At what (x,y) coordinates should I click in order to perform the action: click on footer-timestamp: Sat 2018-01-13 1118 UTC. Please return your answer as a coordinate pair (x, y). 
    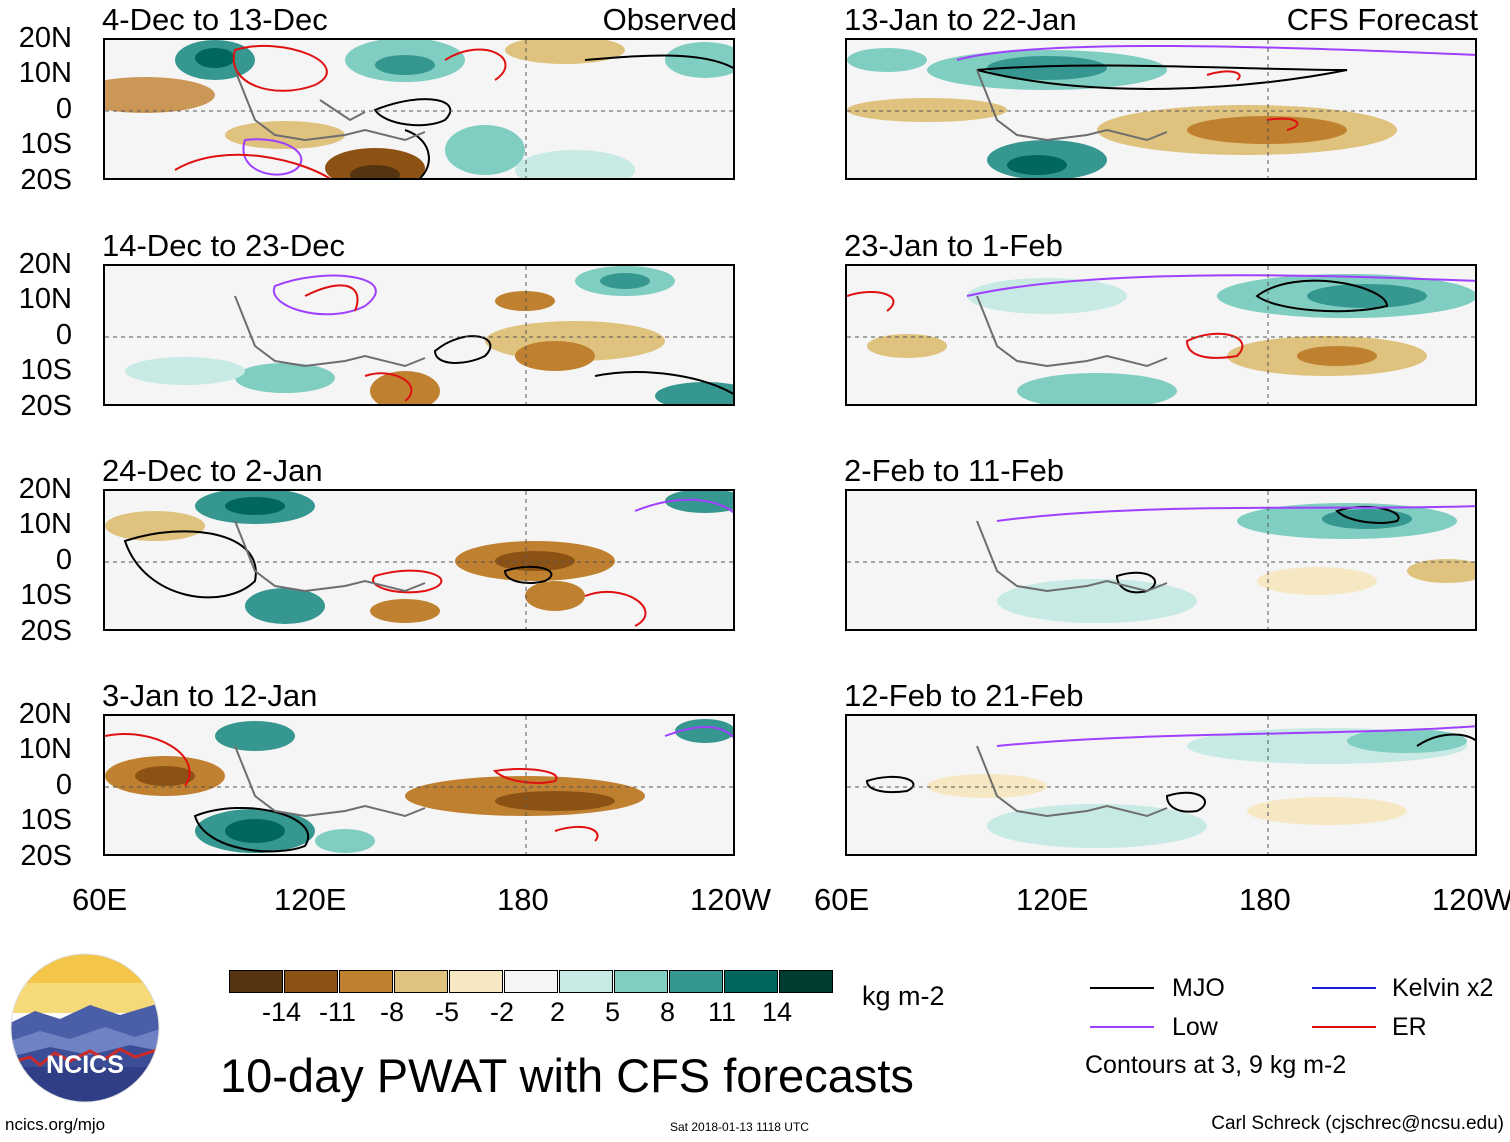
    Looking at the image, I should click on (739, 1127).